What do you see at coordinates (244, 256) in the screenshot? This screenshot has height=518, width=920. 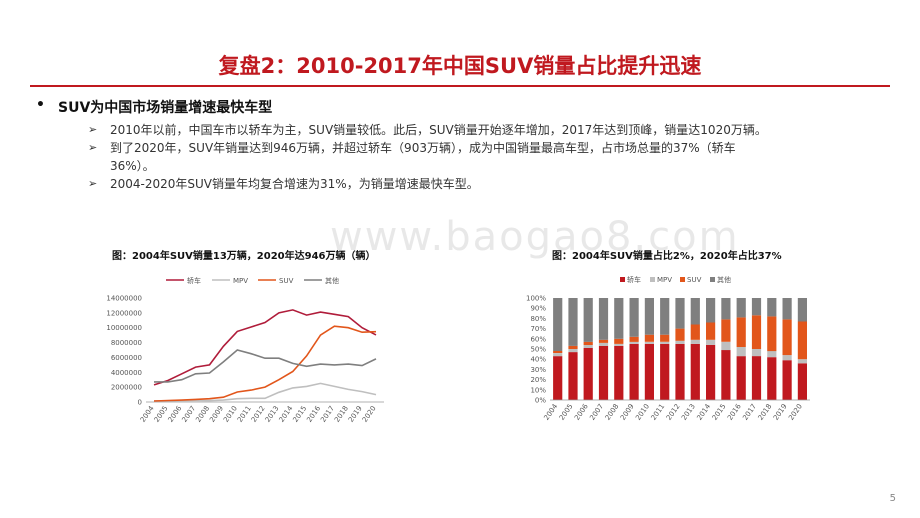 I see `line-chart-caption: 图：2004年SUV销量13万辆，2020年达946万辆（辆）` at bounding box center [244, 256].